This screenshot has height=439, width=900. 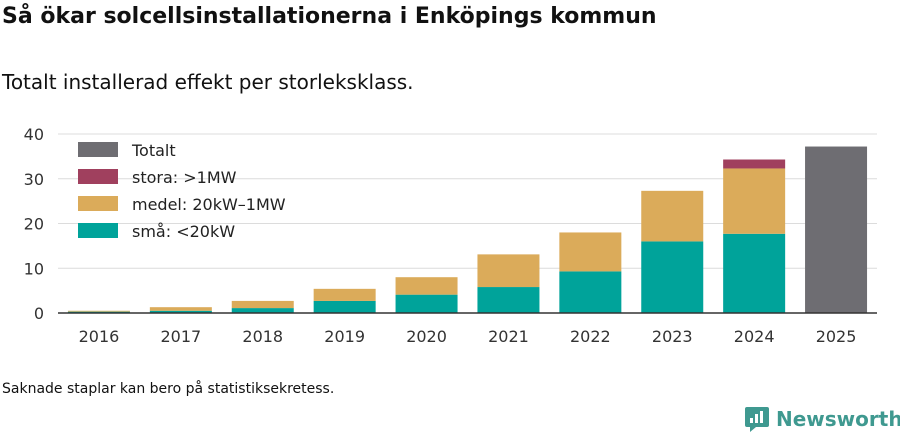 What do you see at coordinates (757, 419) in the screenshot?
I see `newsworthy-logo-icon` at bounding box center [757, 419].